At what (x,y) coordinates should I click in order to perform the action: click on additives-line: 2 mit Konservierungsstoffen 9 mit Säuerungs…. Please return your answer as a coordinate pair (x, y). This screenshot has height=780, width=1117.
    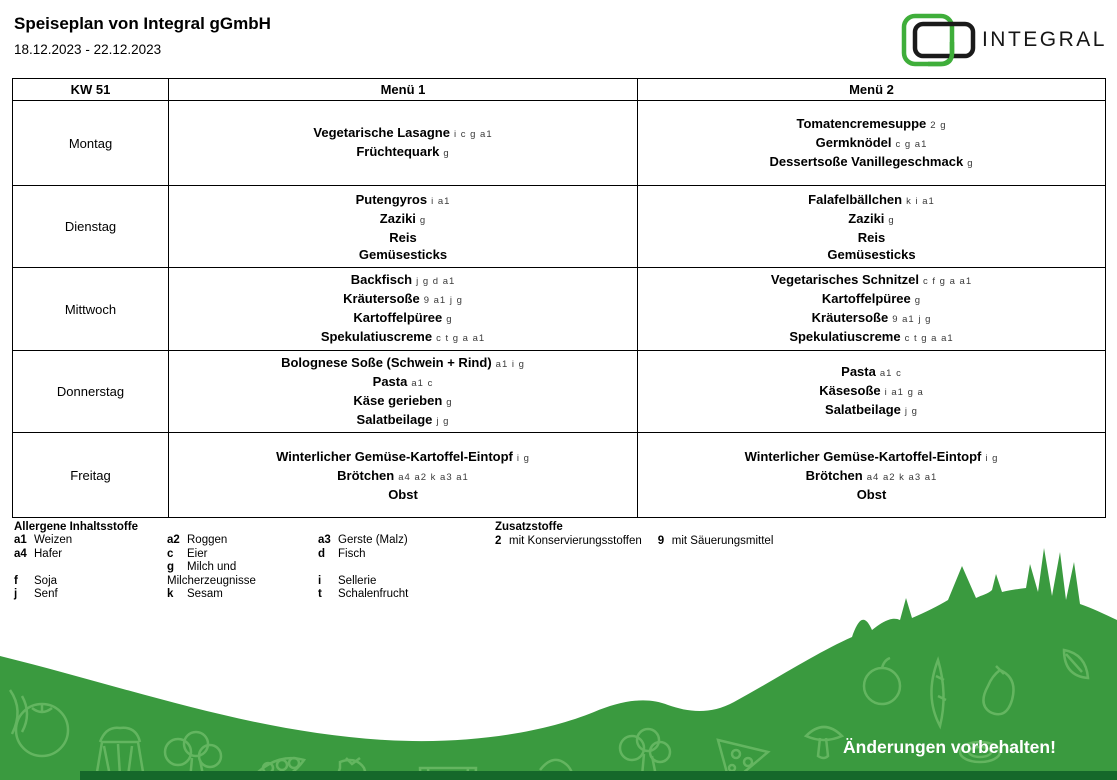
    Looking at the image, I should click on (642, 542).